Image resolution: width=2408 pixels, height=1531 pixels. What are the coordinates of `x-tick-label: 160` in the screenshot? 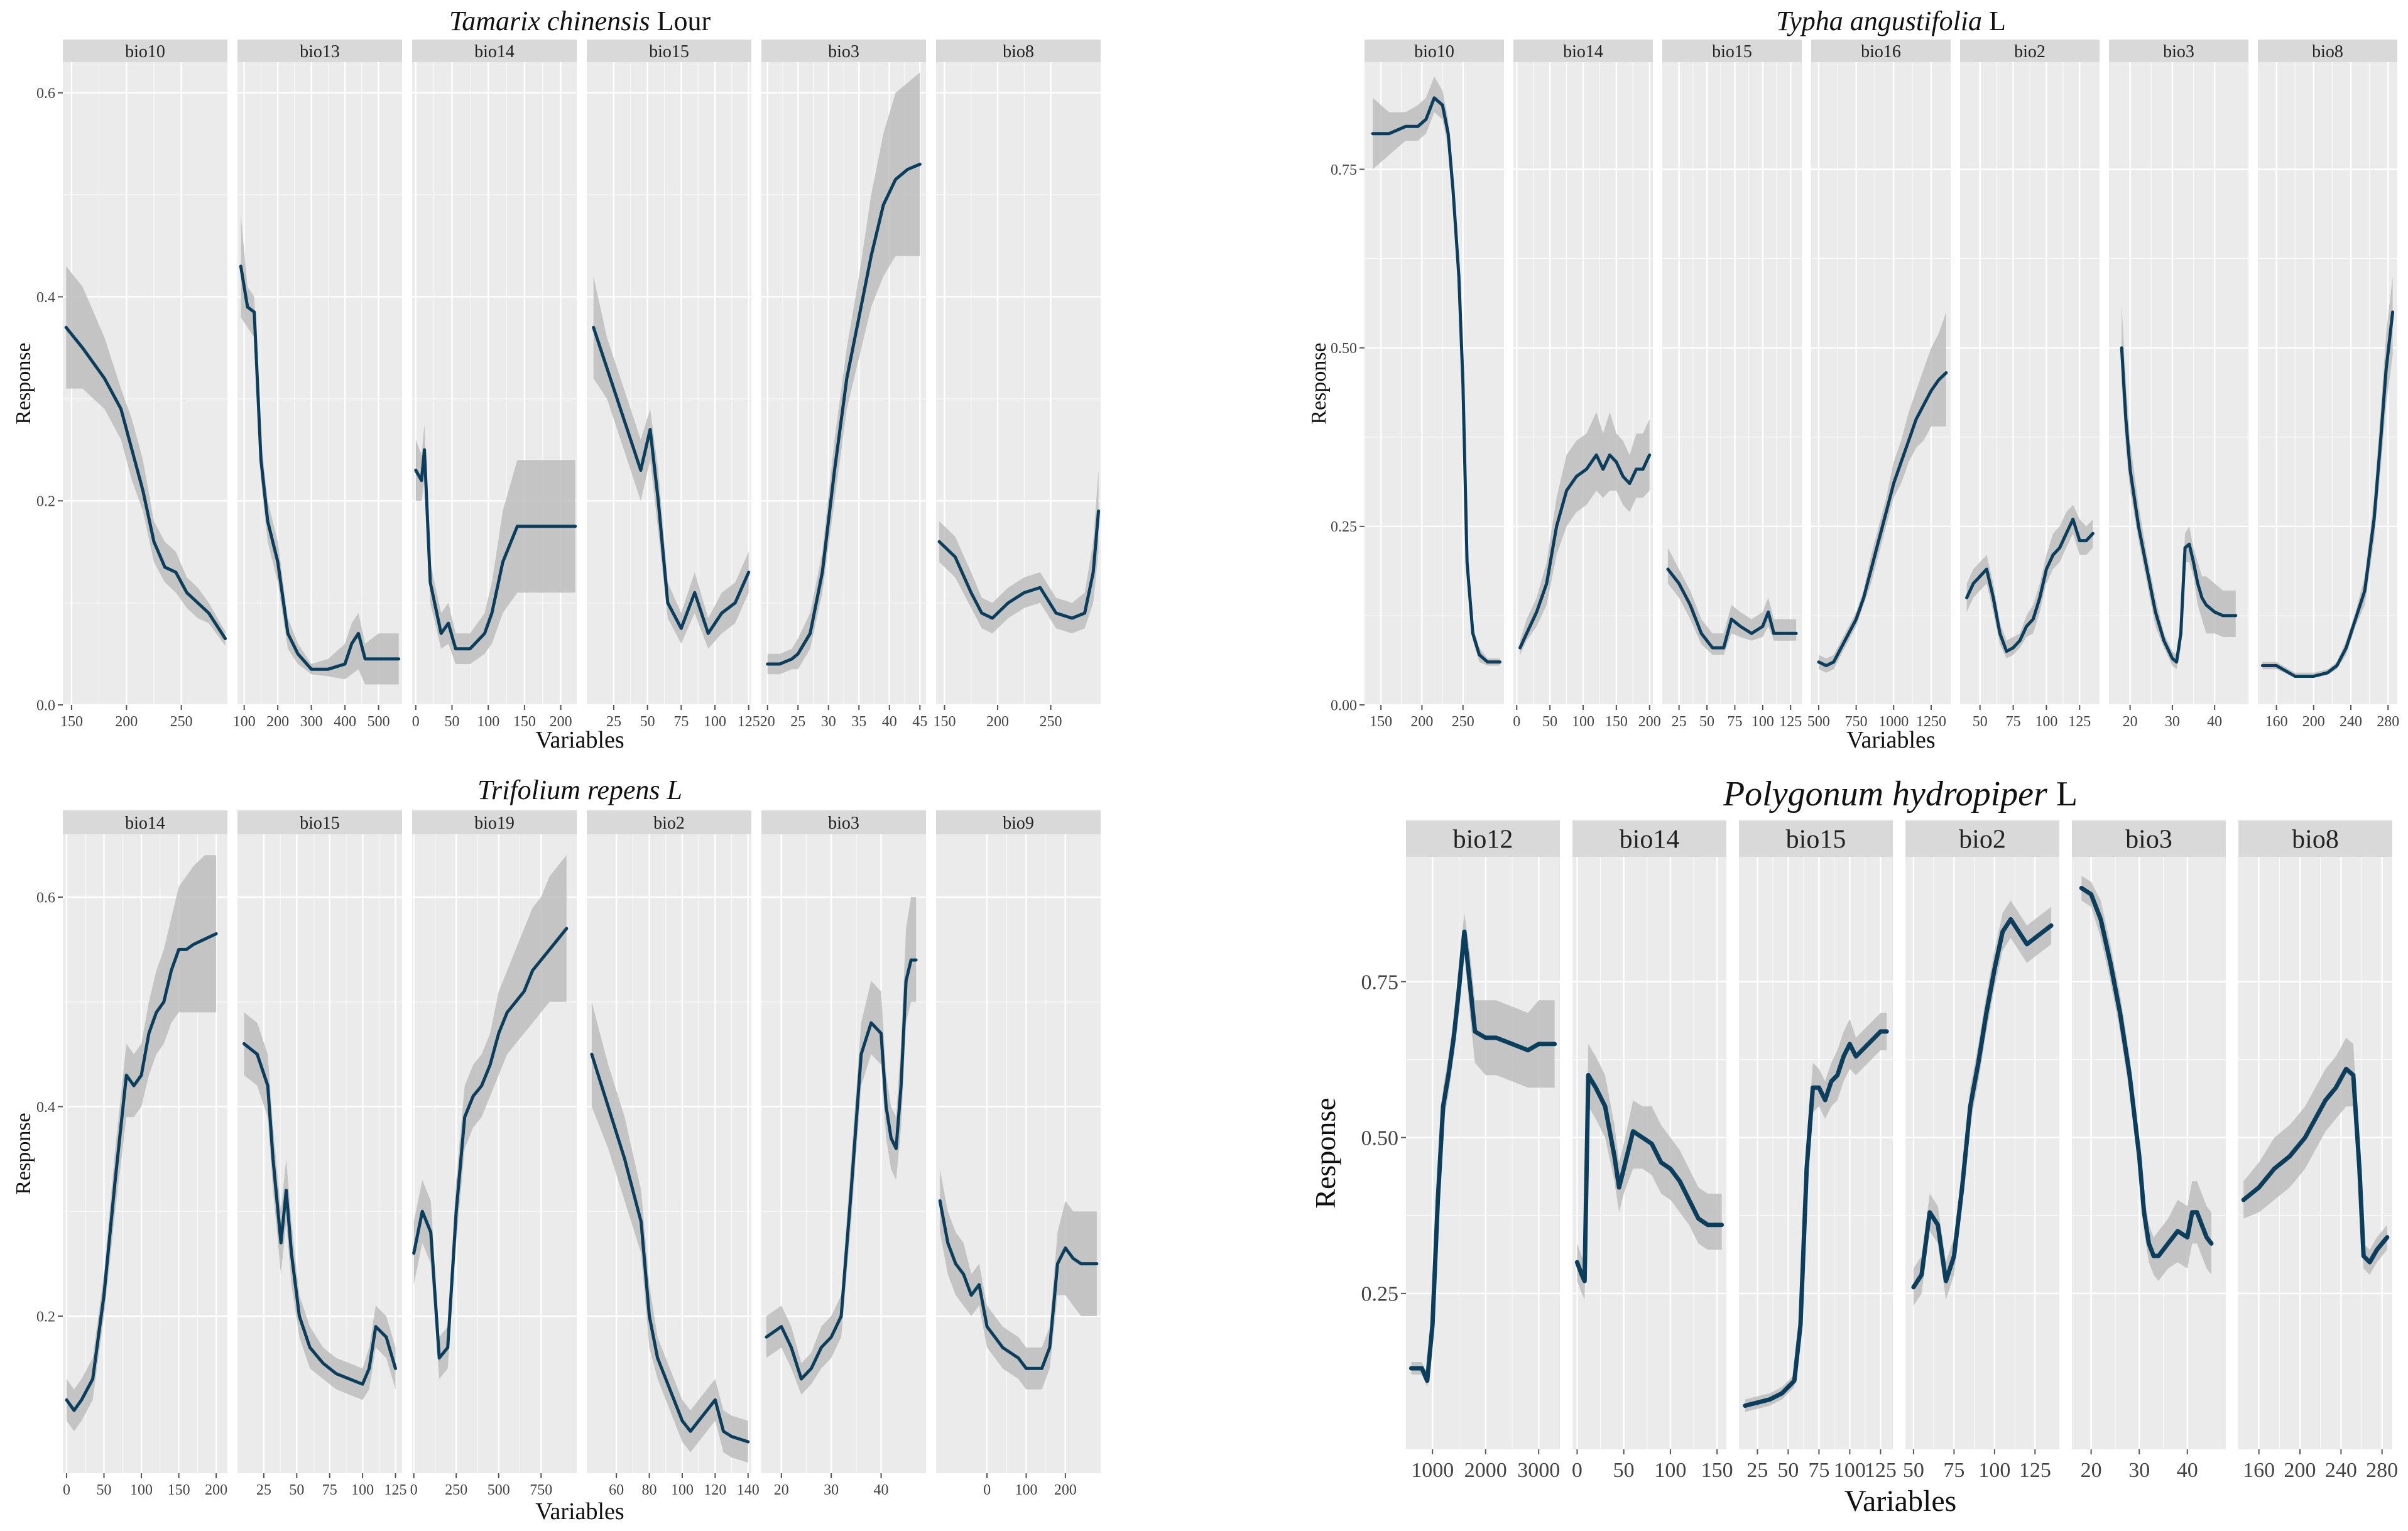 It's located at (2259, 1470).